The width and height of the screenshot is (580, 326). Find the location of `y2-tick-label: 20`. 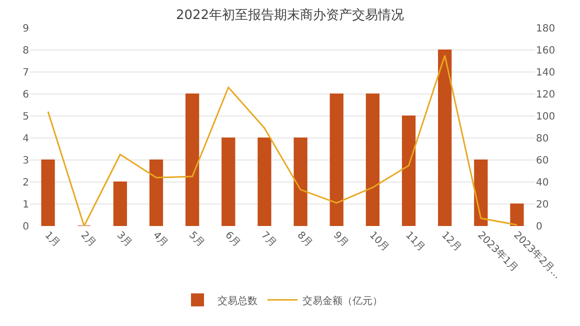

y2-tick-label: 20 is located at coordinates (542, 205).